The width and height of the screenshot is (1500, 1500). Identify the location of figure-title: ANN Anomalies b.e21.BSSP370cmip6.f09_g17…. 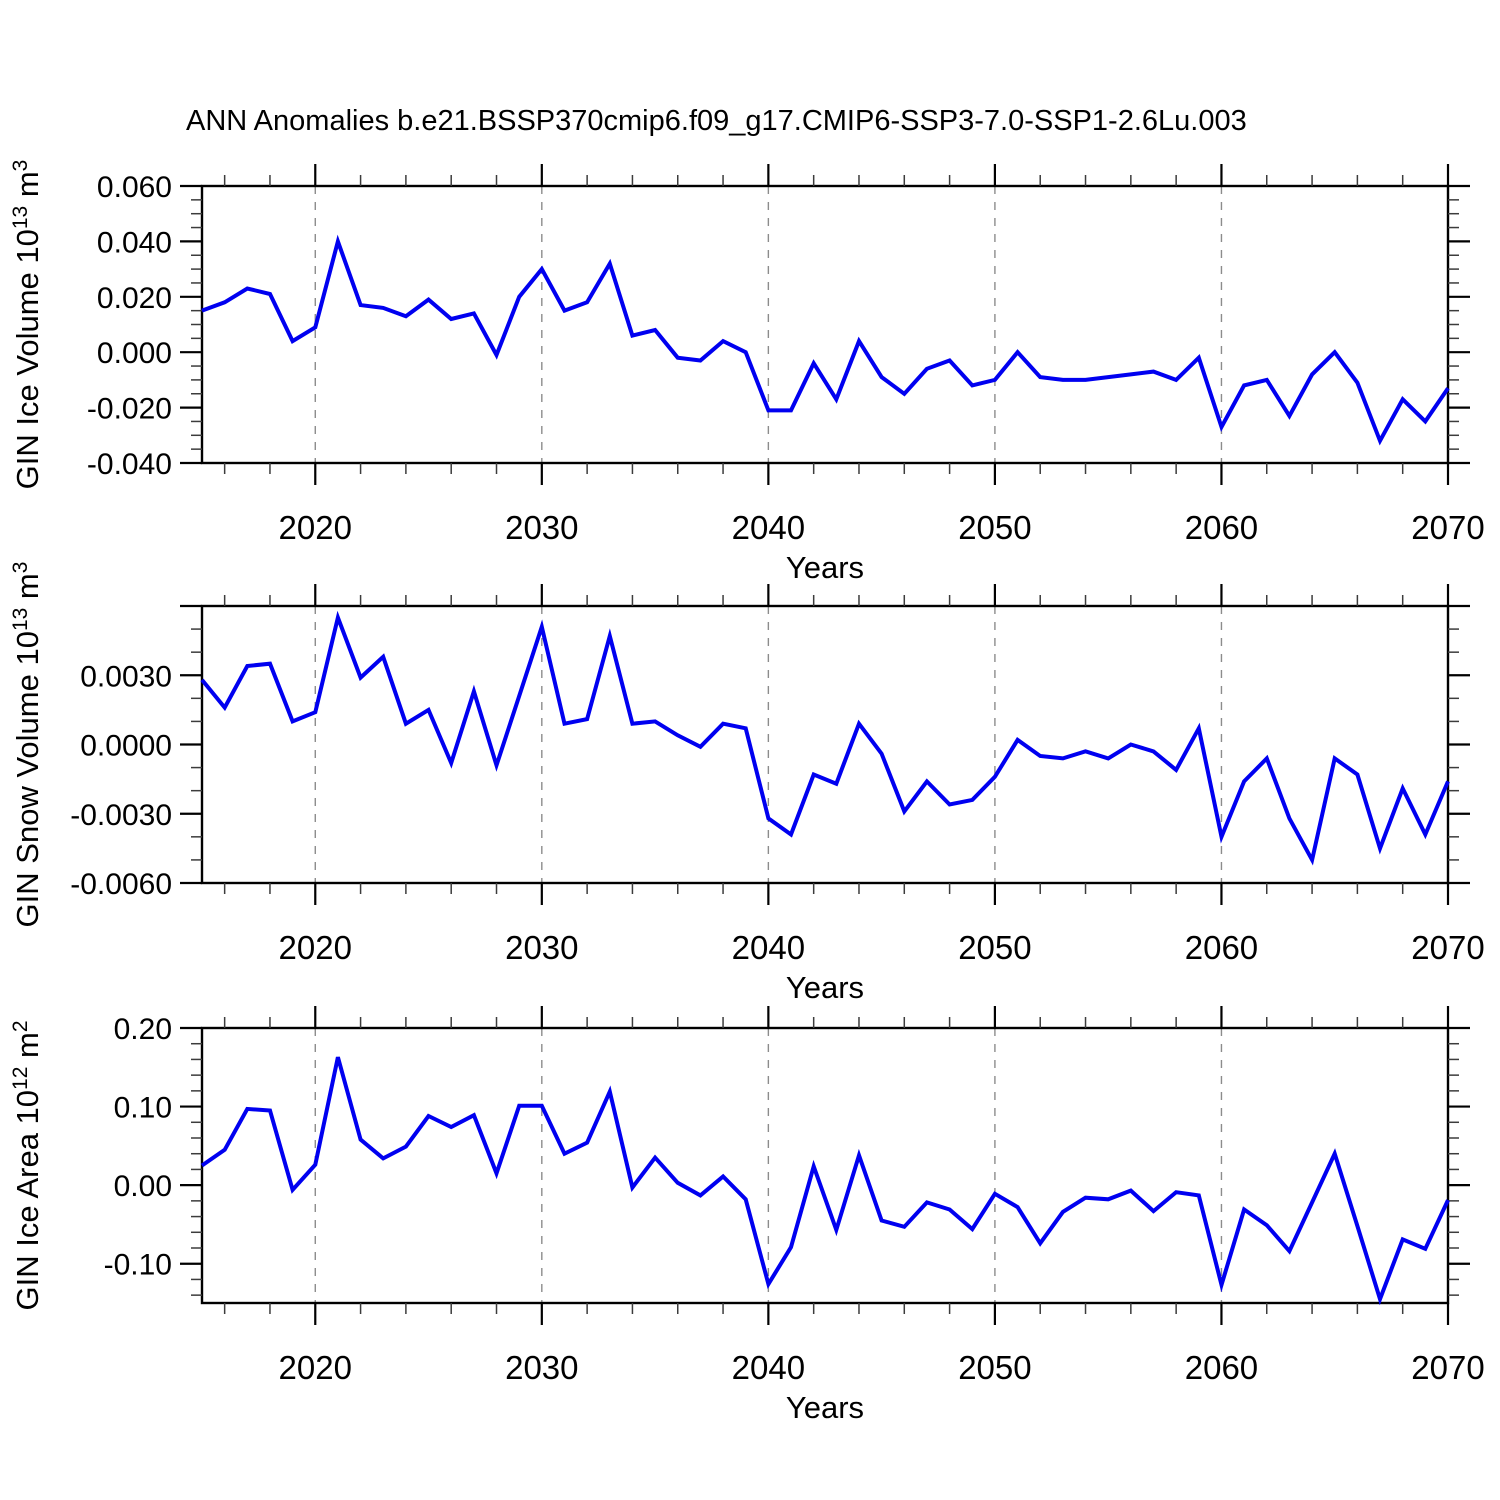
(716, 121).